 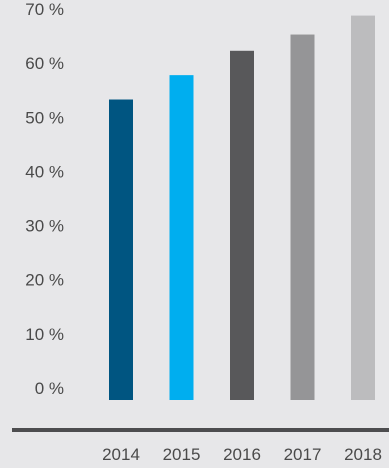 What do you see at coordinates (44, 9) in the screenshot?
I see `y-tick-label: 70 %` at bounding box center [44, 9].